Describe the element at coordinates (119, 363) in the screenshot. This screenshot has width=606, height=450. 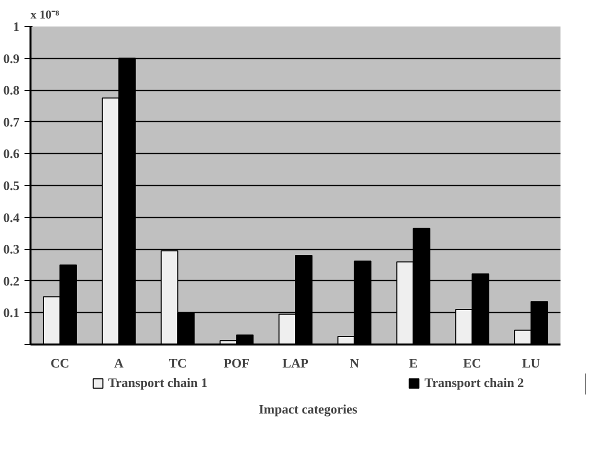
I see `x-tick-label: A` at that location.